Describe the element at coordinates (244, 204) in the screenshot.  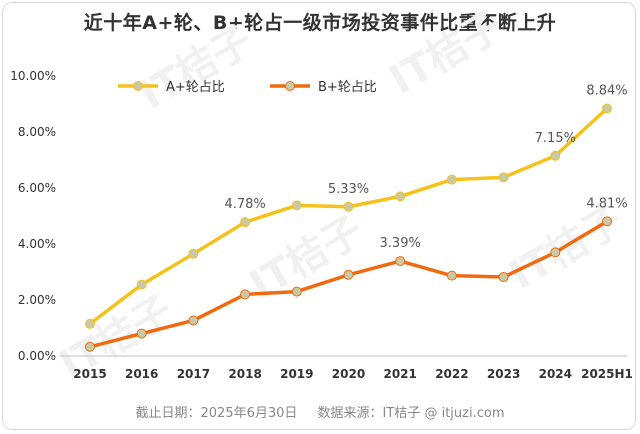
I see `data-label: 4.78%` at that location.